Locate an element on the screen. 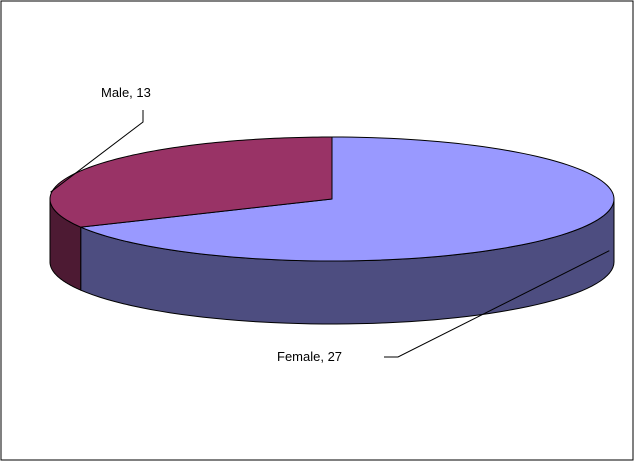 The image size is (634, 461). slice-male is located at coordinates (191, 182).